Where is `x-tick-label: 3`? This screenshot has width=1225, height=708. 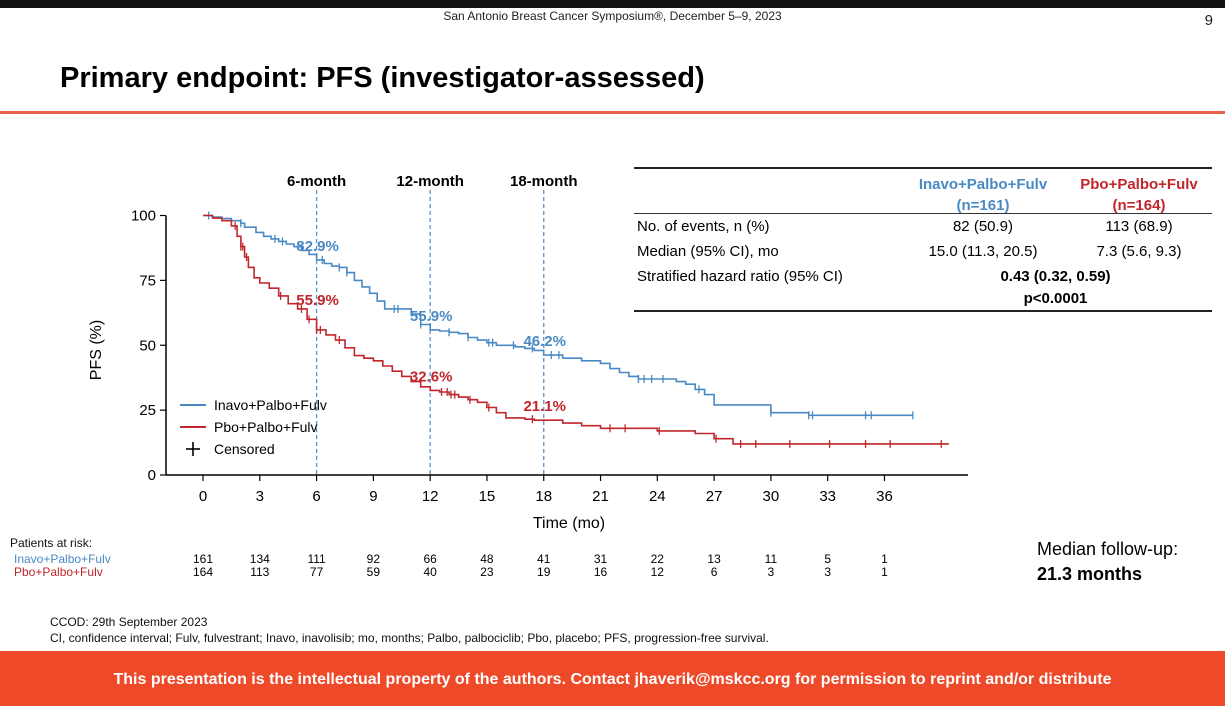 x-tick-label: 3 is located at coordinates (260, 496).